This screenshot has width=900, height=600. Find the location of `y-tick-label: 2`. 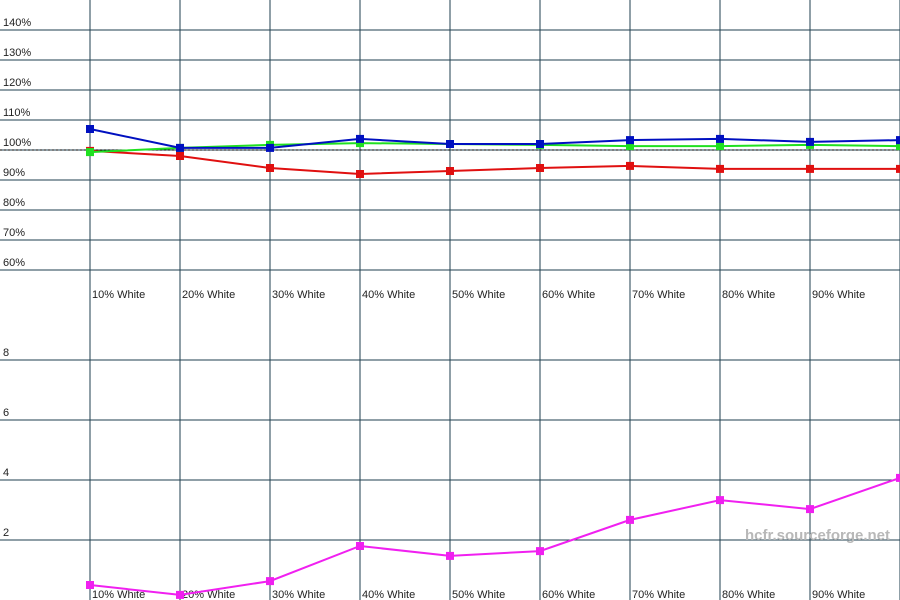

y-tick-label: 2 is located at coordinates (6, 533).